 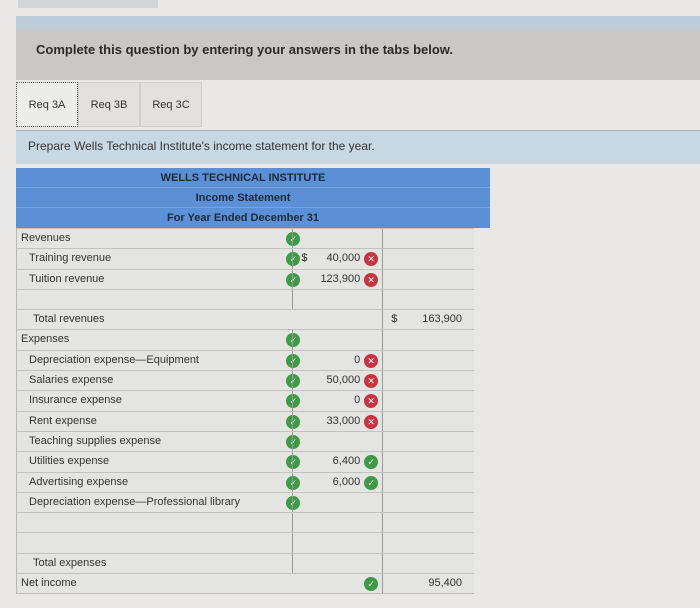 What do you see at coordinates (159, 238) in the screenshot?
I see `account-select: Revenues ✓` at bounding box center [159, 238].